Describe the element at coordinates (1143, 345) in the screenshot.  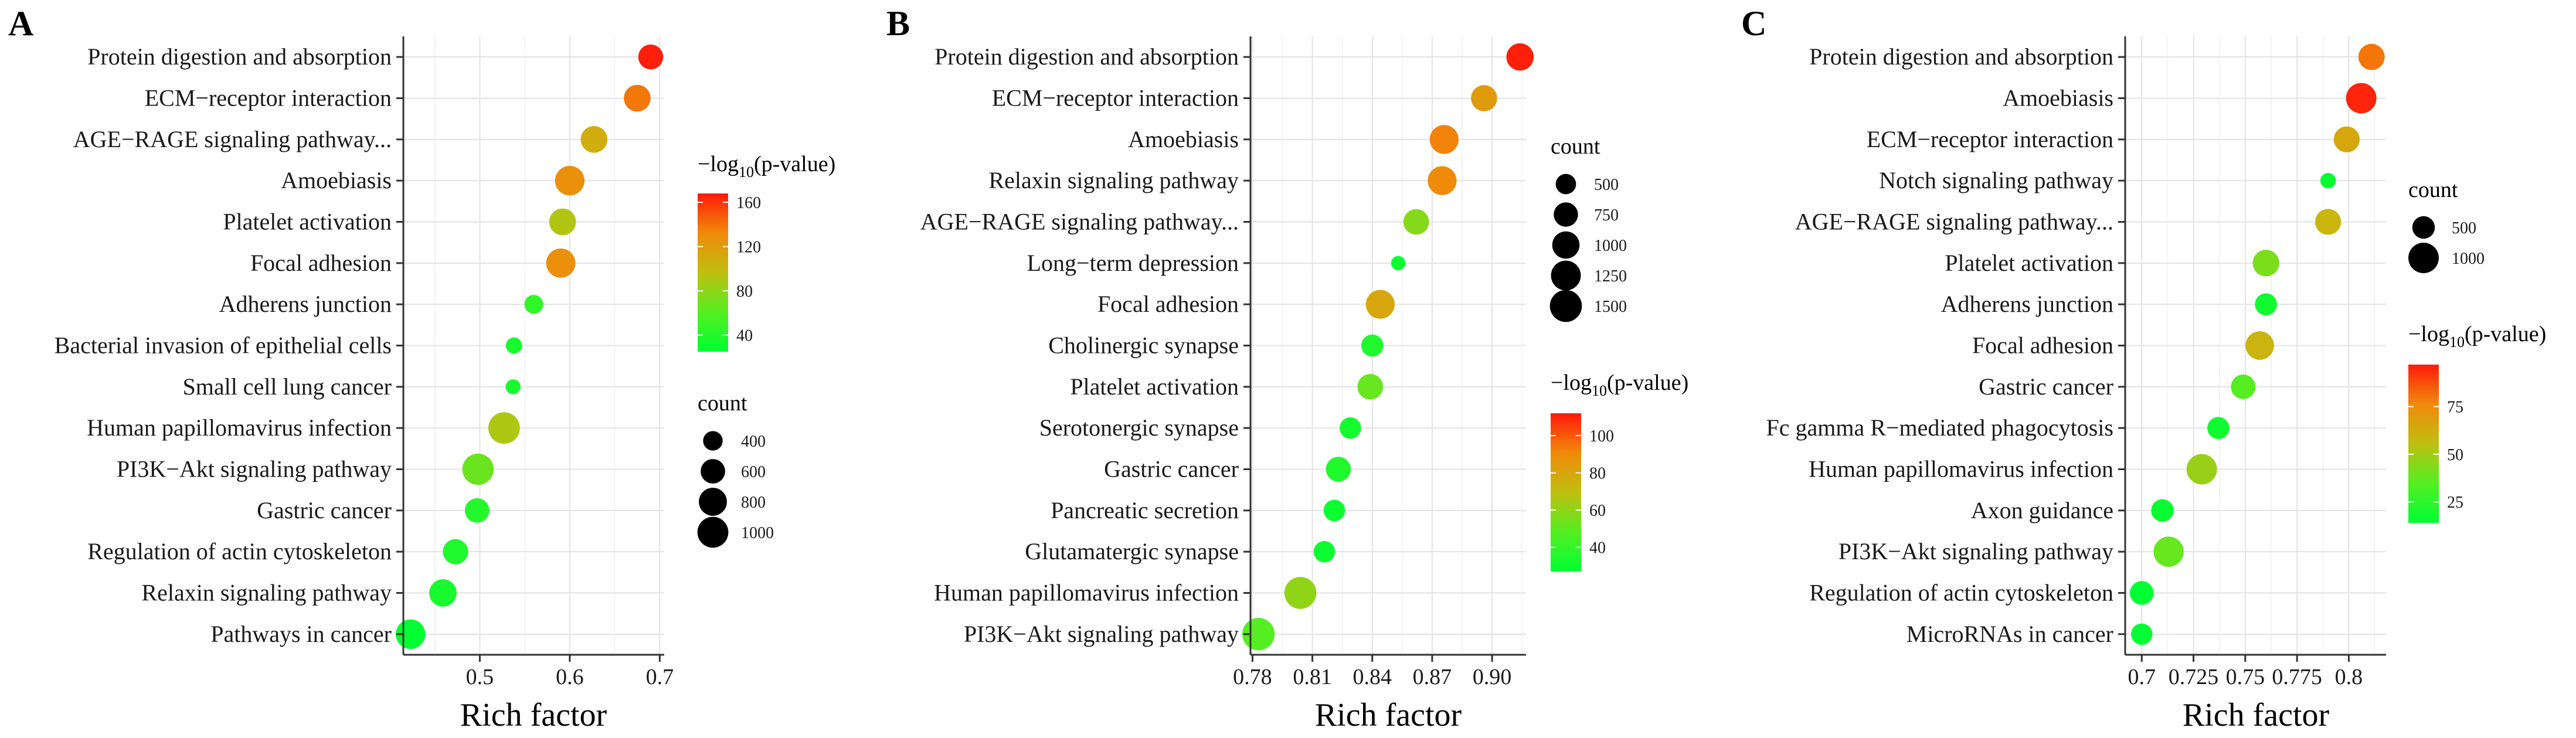
I see `category-label: Cholinergic synapse` at that location.